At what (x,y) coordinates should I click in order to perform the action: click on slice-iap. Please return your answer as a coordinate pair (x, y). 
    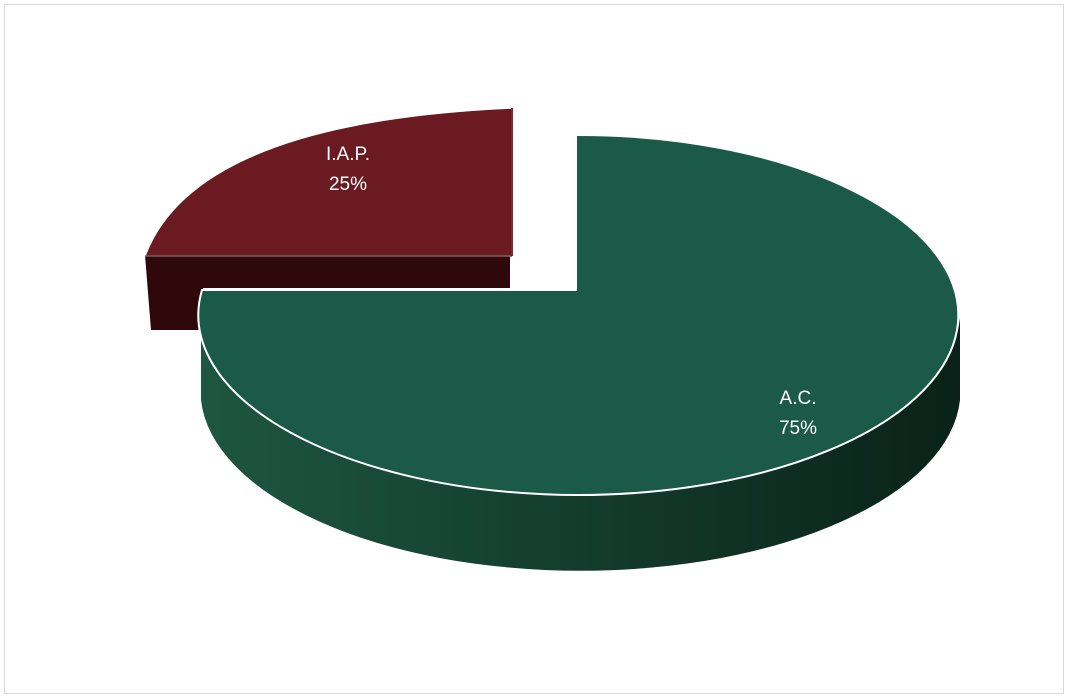
    Looking at the image, I should click on (328, 218).